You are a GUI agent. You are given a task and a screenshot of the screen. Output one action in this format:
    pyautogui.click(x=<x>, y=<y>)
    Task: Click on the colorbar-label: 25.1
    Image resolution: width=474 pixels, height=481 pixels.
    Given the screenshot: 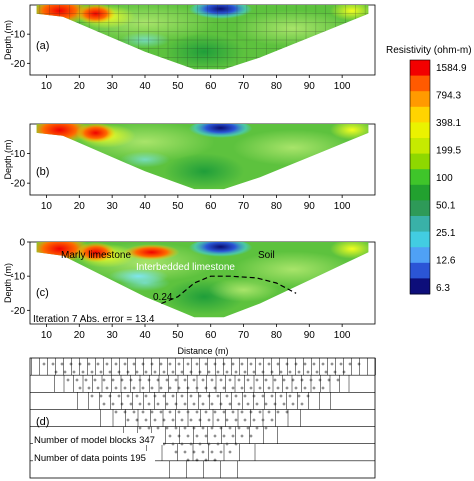 What is the action you would take?
    pyautogui.click(x=446, y=233)
    